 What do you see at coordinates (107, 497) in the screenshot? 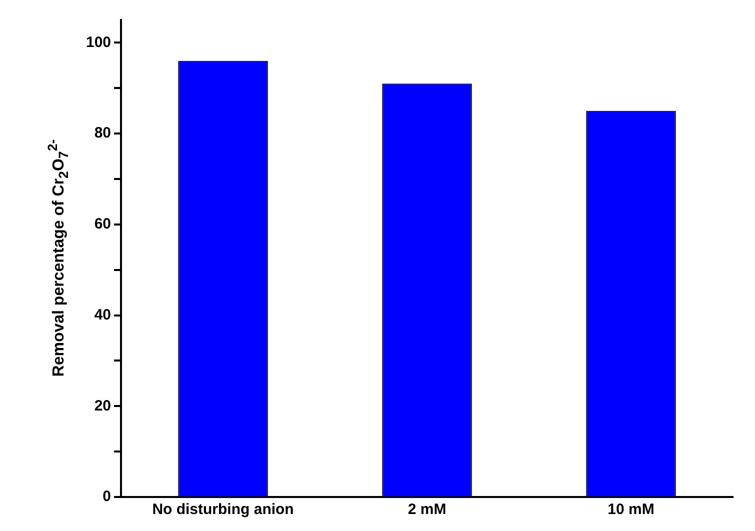
I see `y-tick-label: 0` at bounding box center [107, 497].